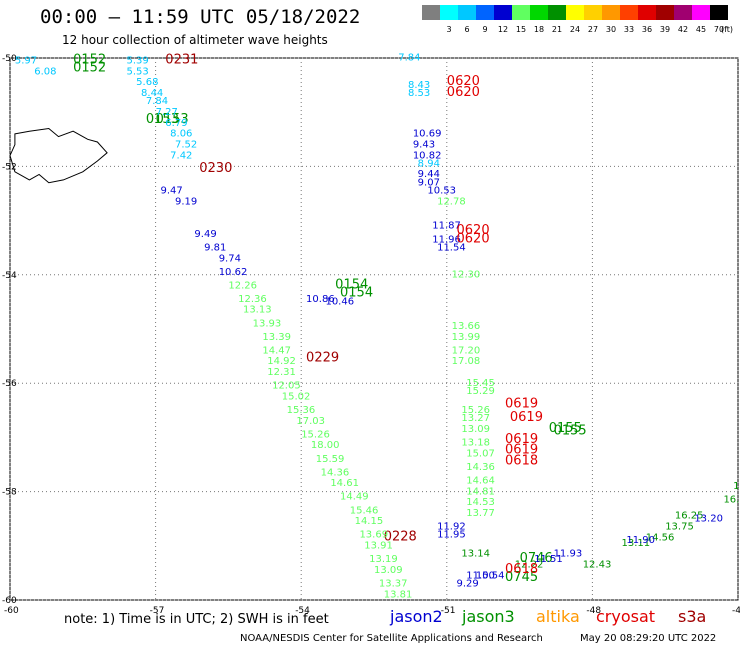  Describe the element at coordinates (731, 499) in the screenshot. I see `wave-height-value: 16.88` at that location.